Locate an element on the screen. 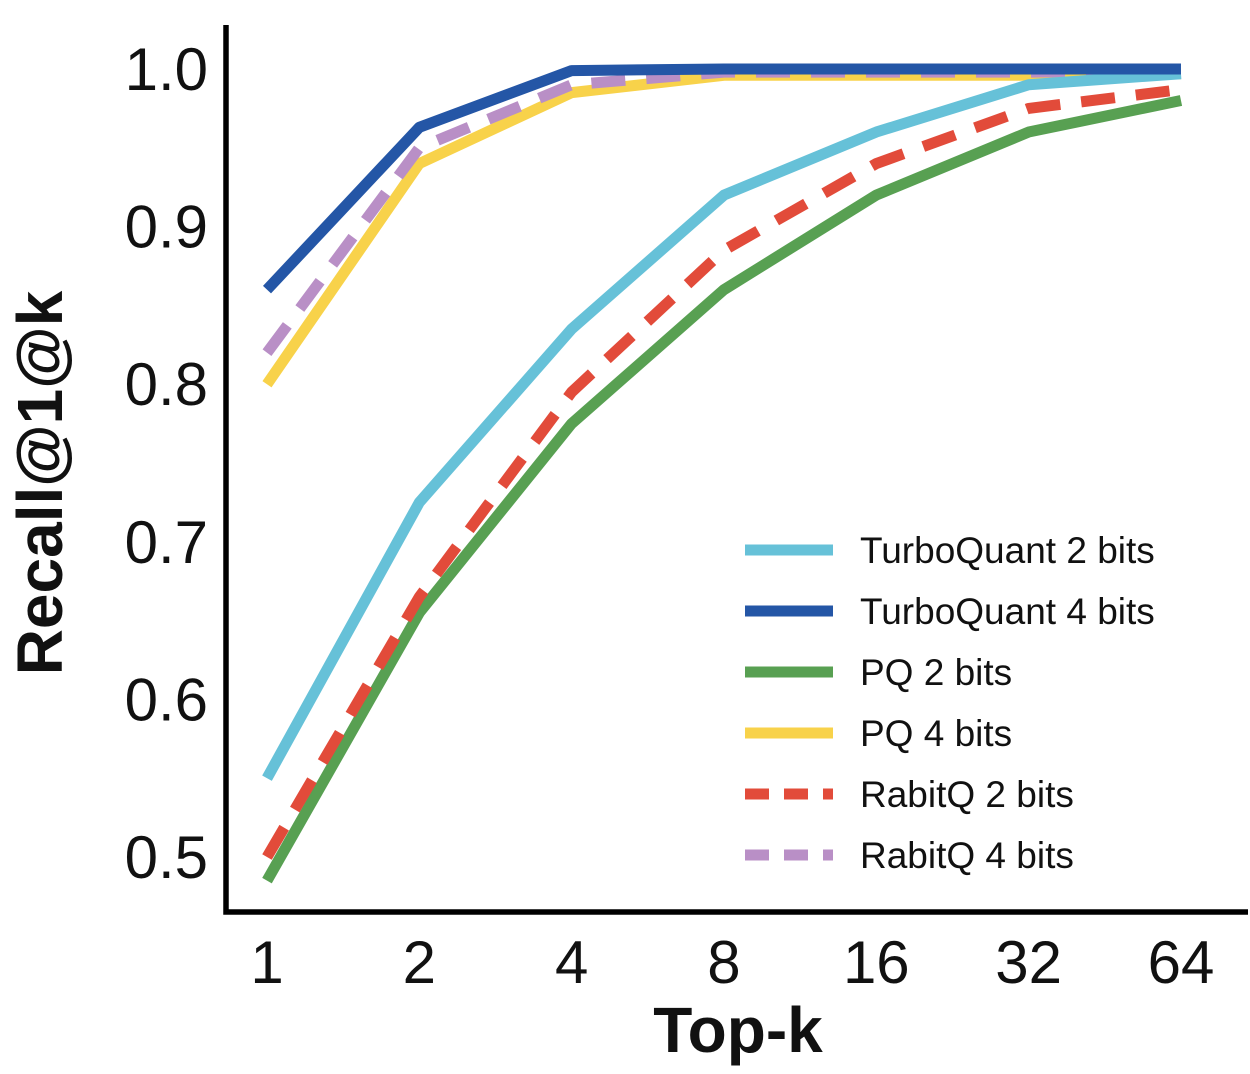 This screenshot has height=1074, width=1250. legend-label-turboquant-2-bits: TurboQuant 2 bits is located at coordinates (1007, 550).